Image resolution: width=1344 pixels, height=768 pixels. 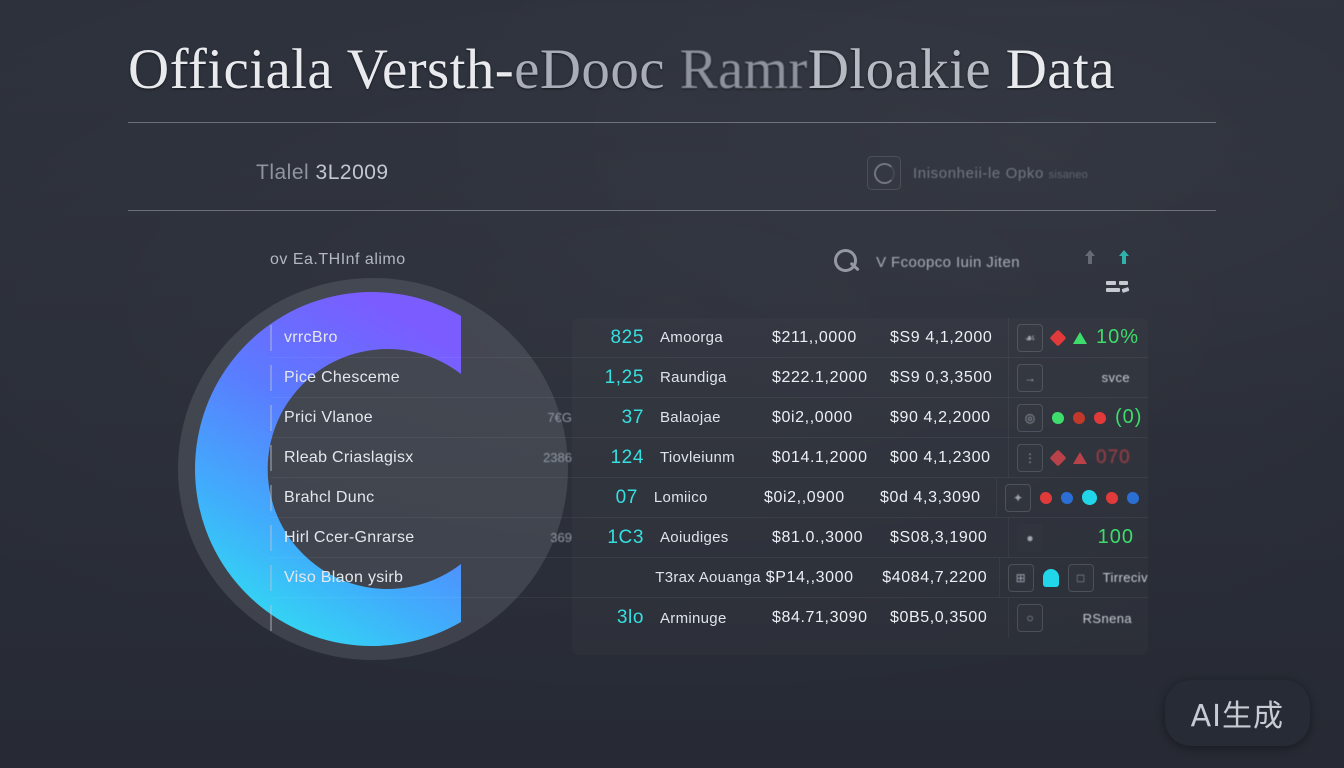 I want to click on row-status-value: Tirreciv, so click(x=1125, y=577).